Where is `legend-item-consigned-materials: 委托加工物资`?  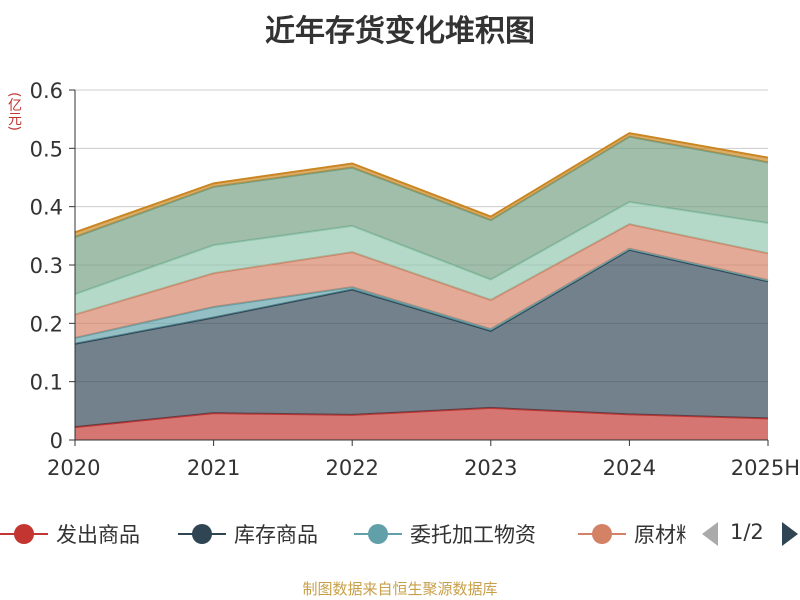 legend-item-consigned-materials: 委托加工物资 is located at coordinates (445, 534).